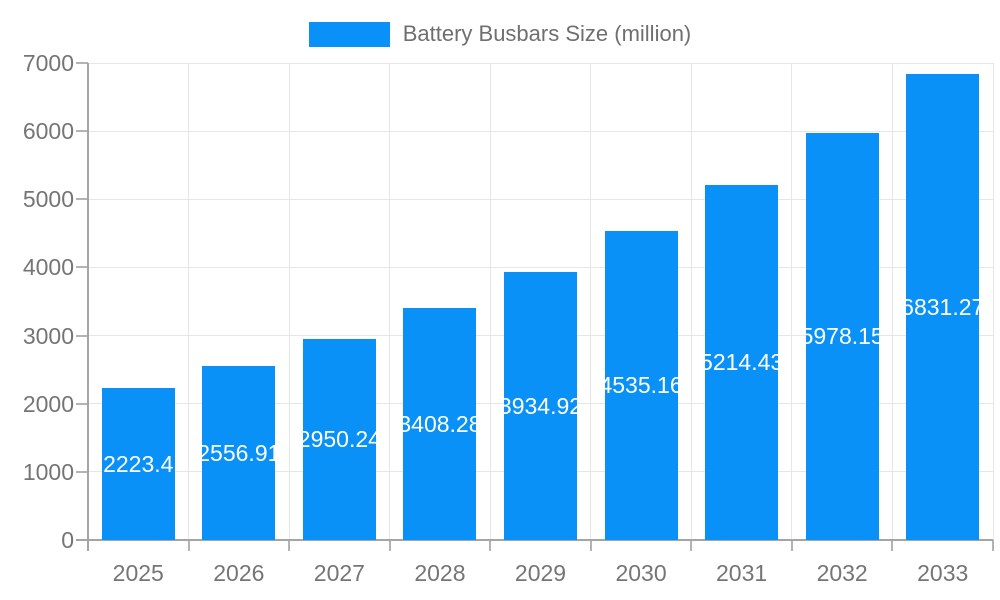  I want to click on bar: 2950.24, so click(339, 439).